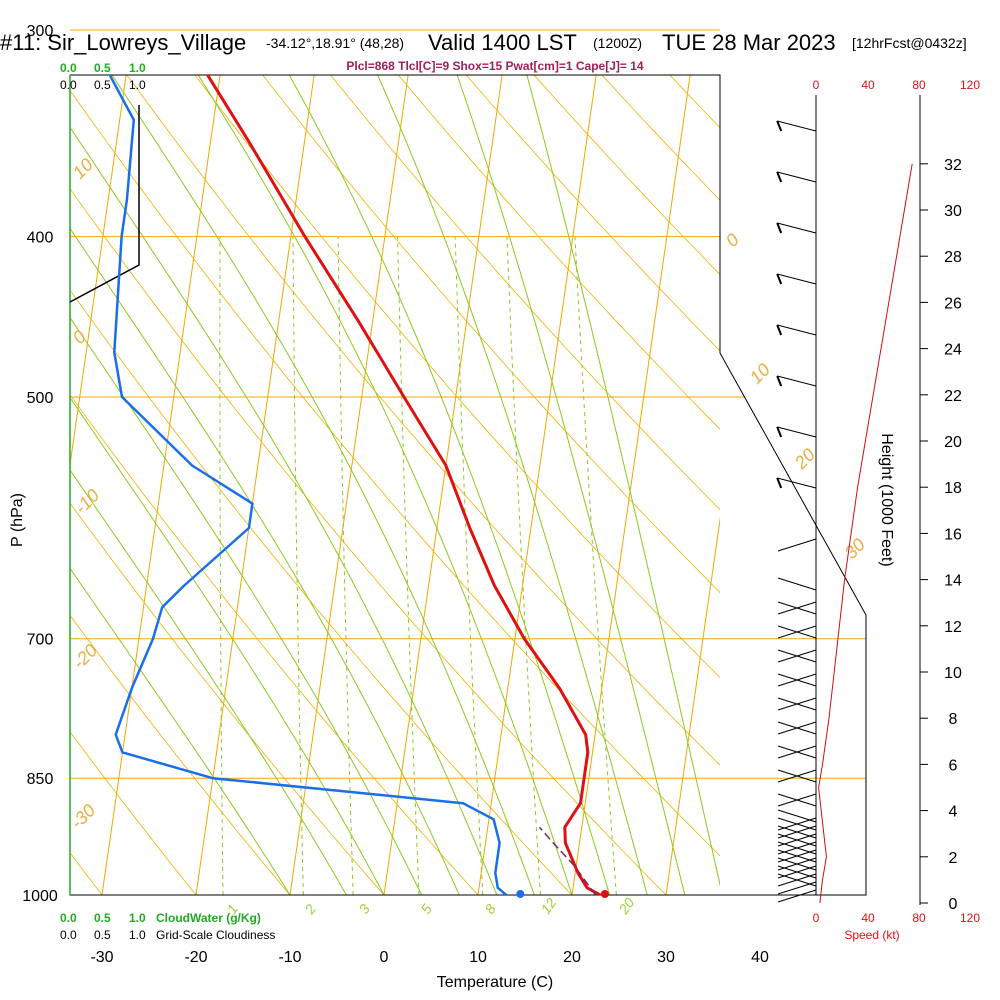 The image size is (1000, 1000). I want to click on top-speed-tick-1: 40, so click(868, 85).